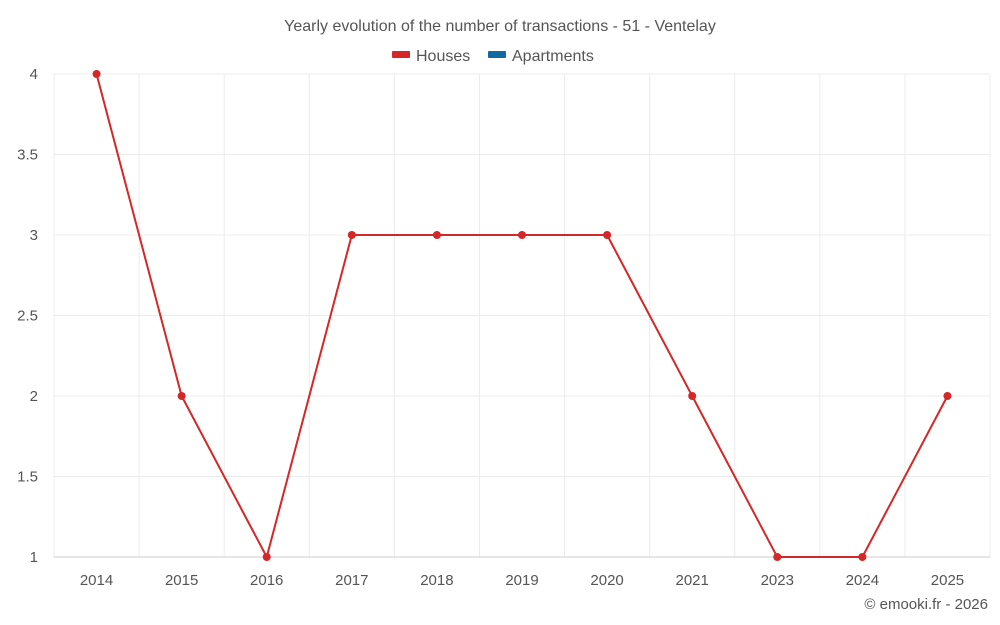  What do you see at coordinates (351, 580) in the screenshot?
I see `x-tick-label: 2017` at bounding box center [351, 580].